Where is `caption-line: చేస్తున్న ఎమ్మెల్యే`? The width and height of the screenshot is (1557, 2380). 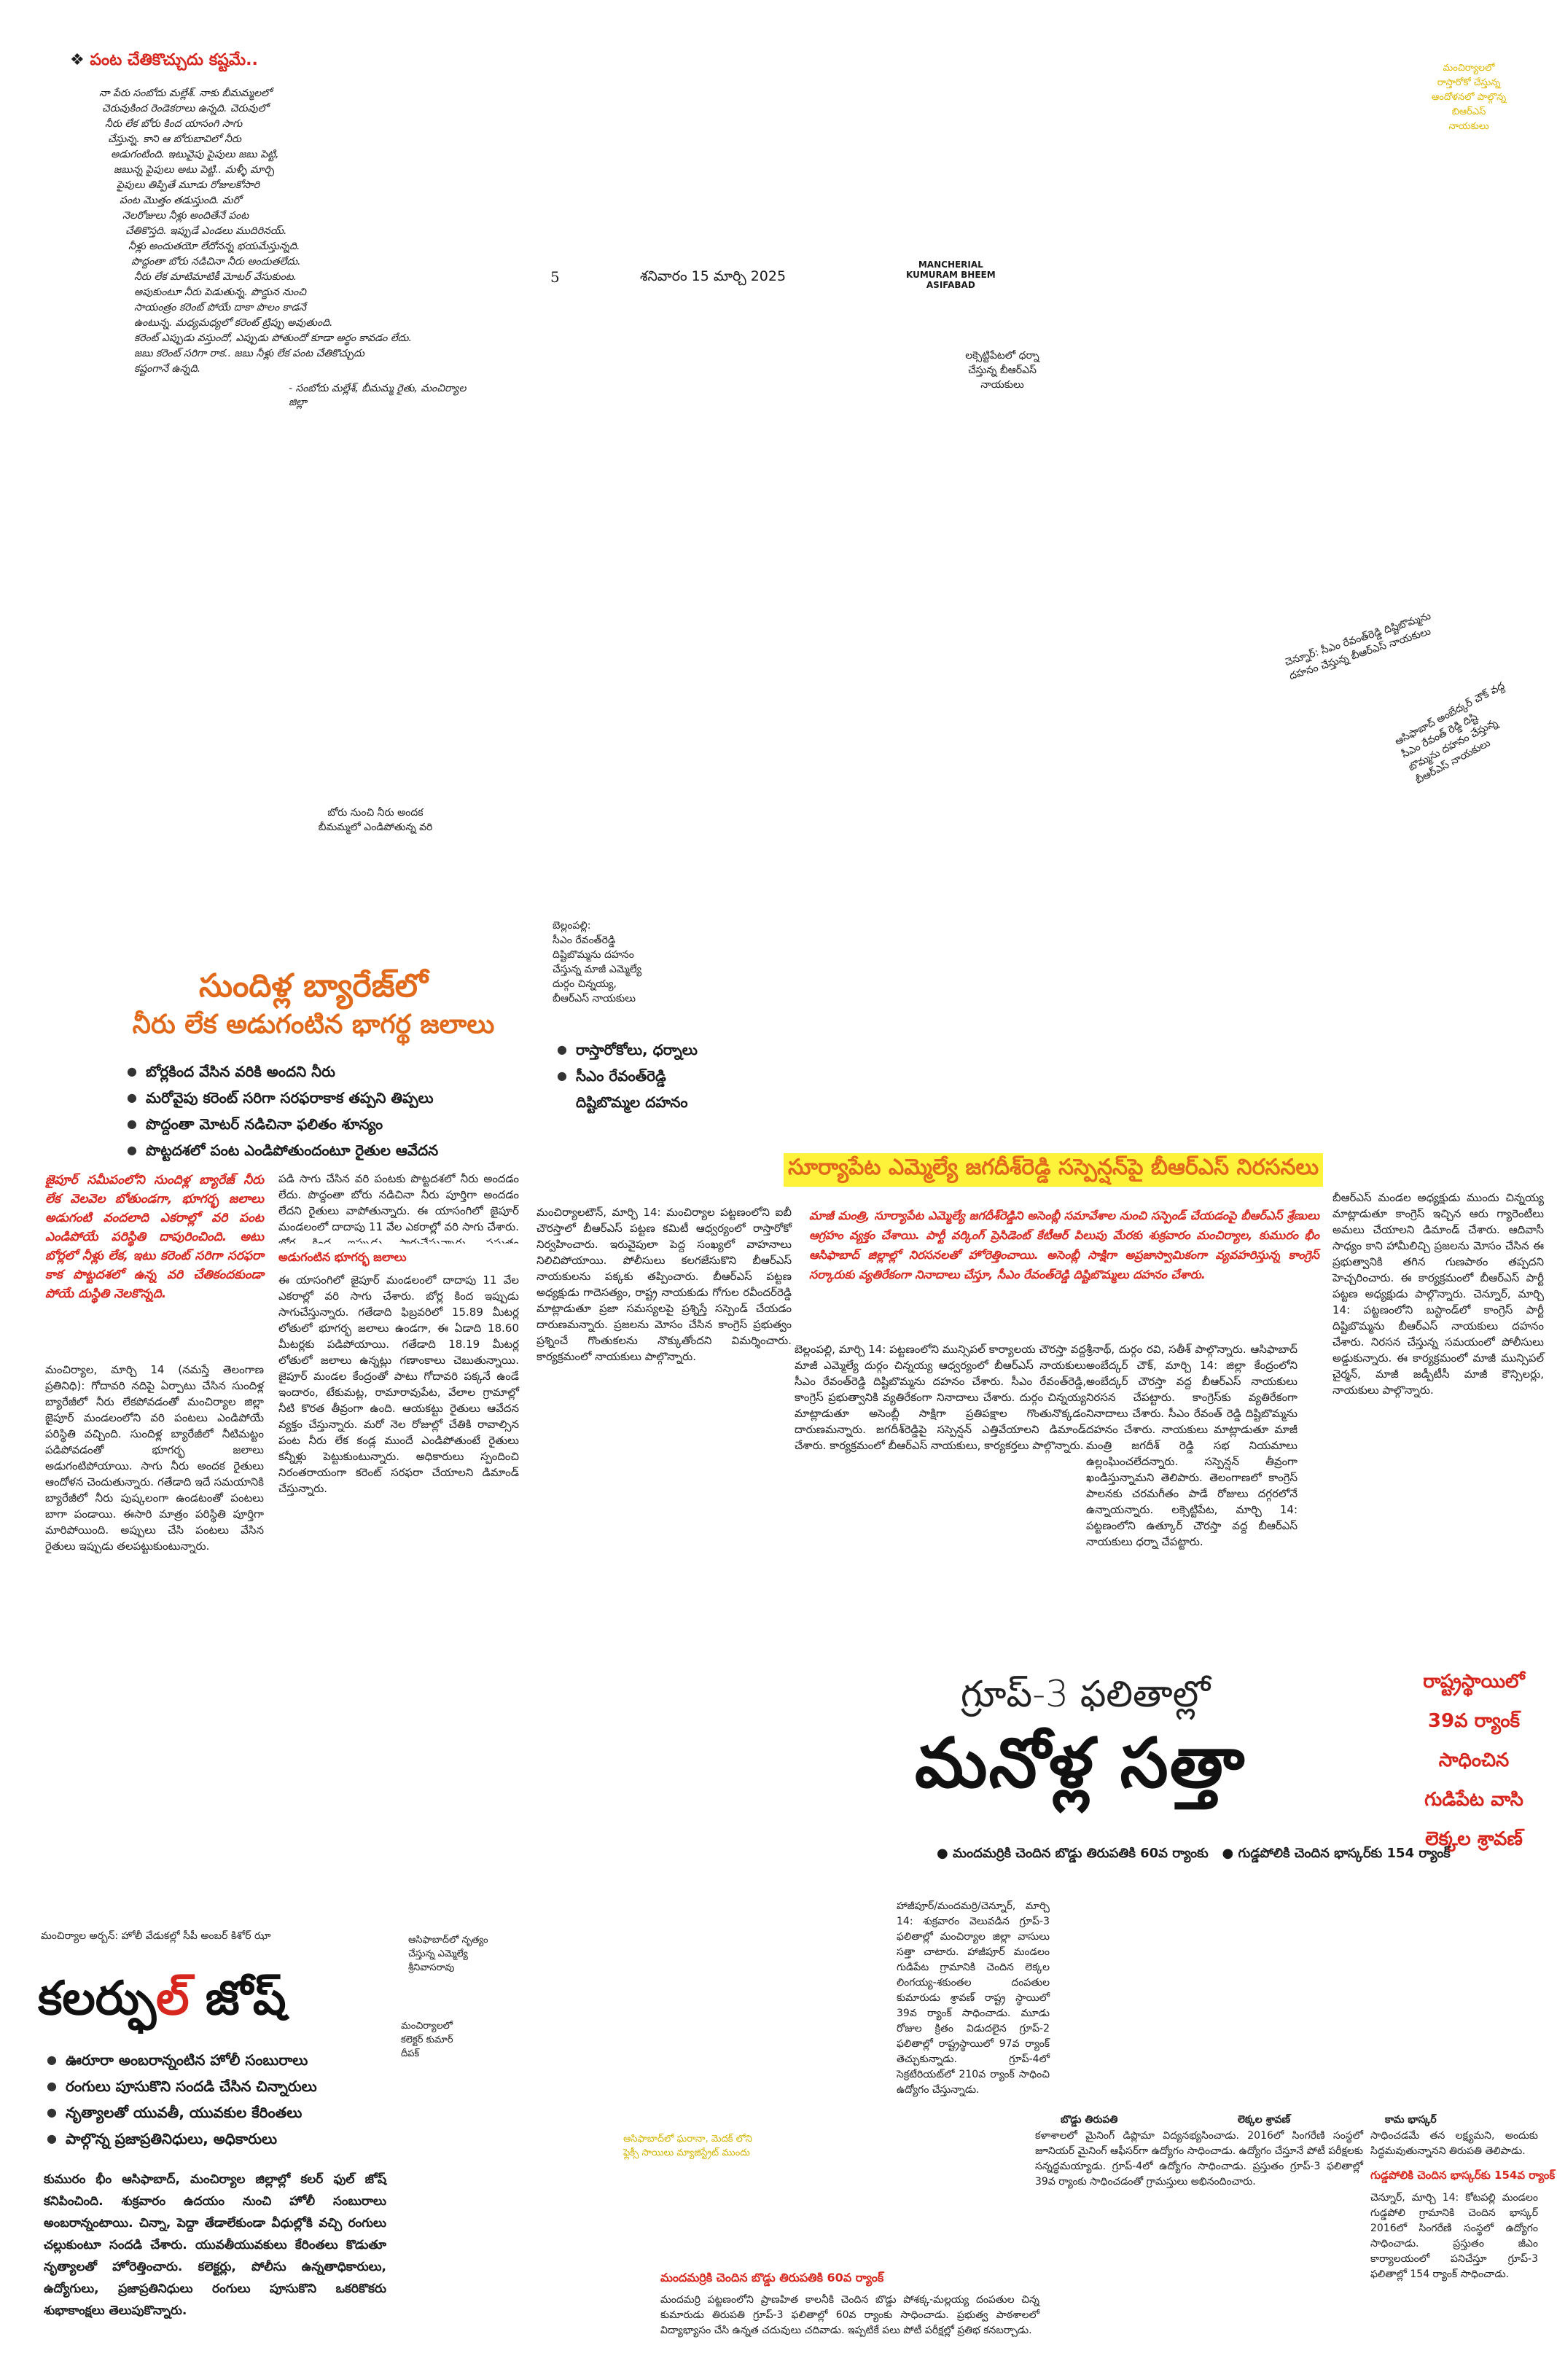
caption-line: చేస్తున్న ఎమ్మెల్యే is located at coordinates (438, 1953).